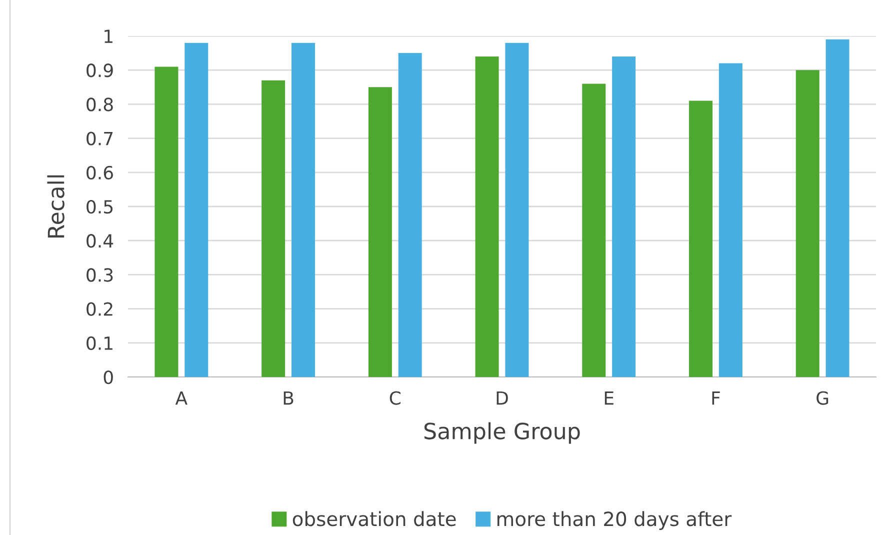 The image size is (892, 535). What do you see at coordinates (289, 398) in the screenshot?
I see `x-tick-label: B` at bounding box center [289, 398].